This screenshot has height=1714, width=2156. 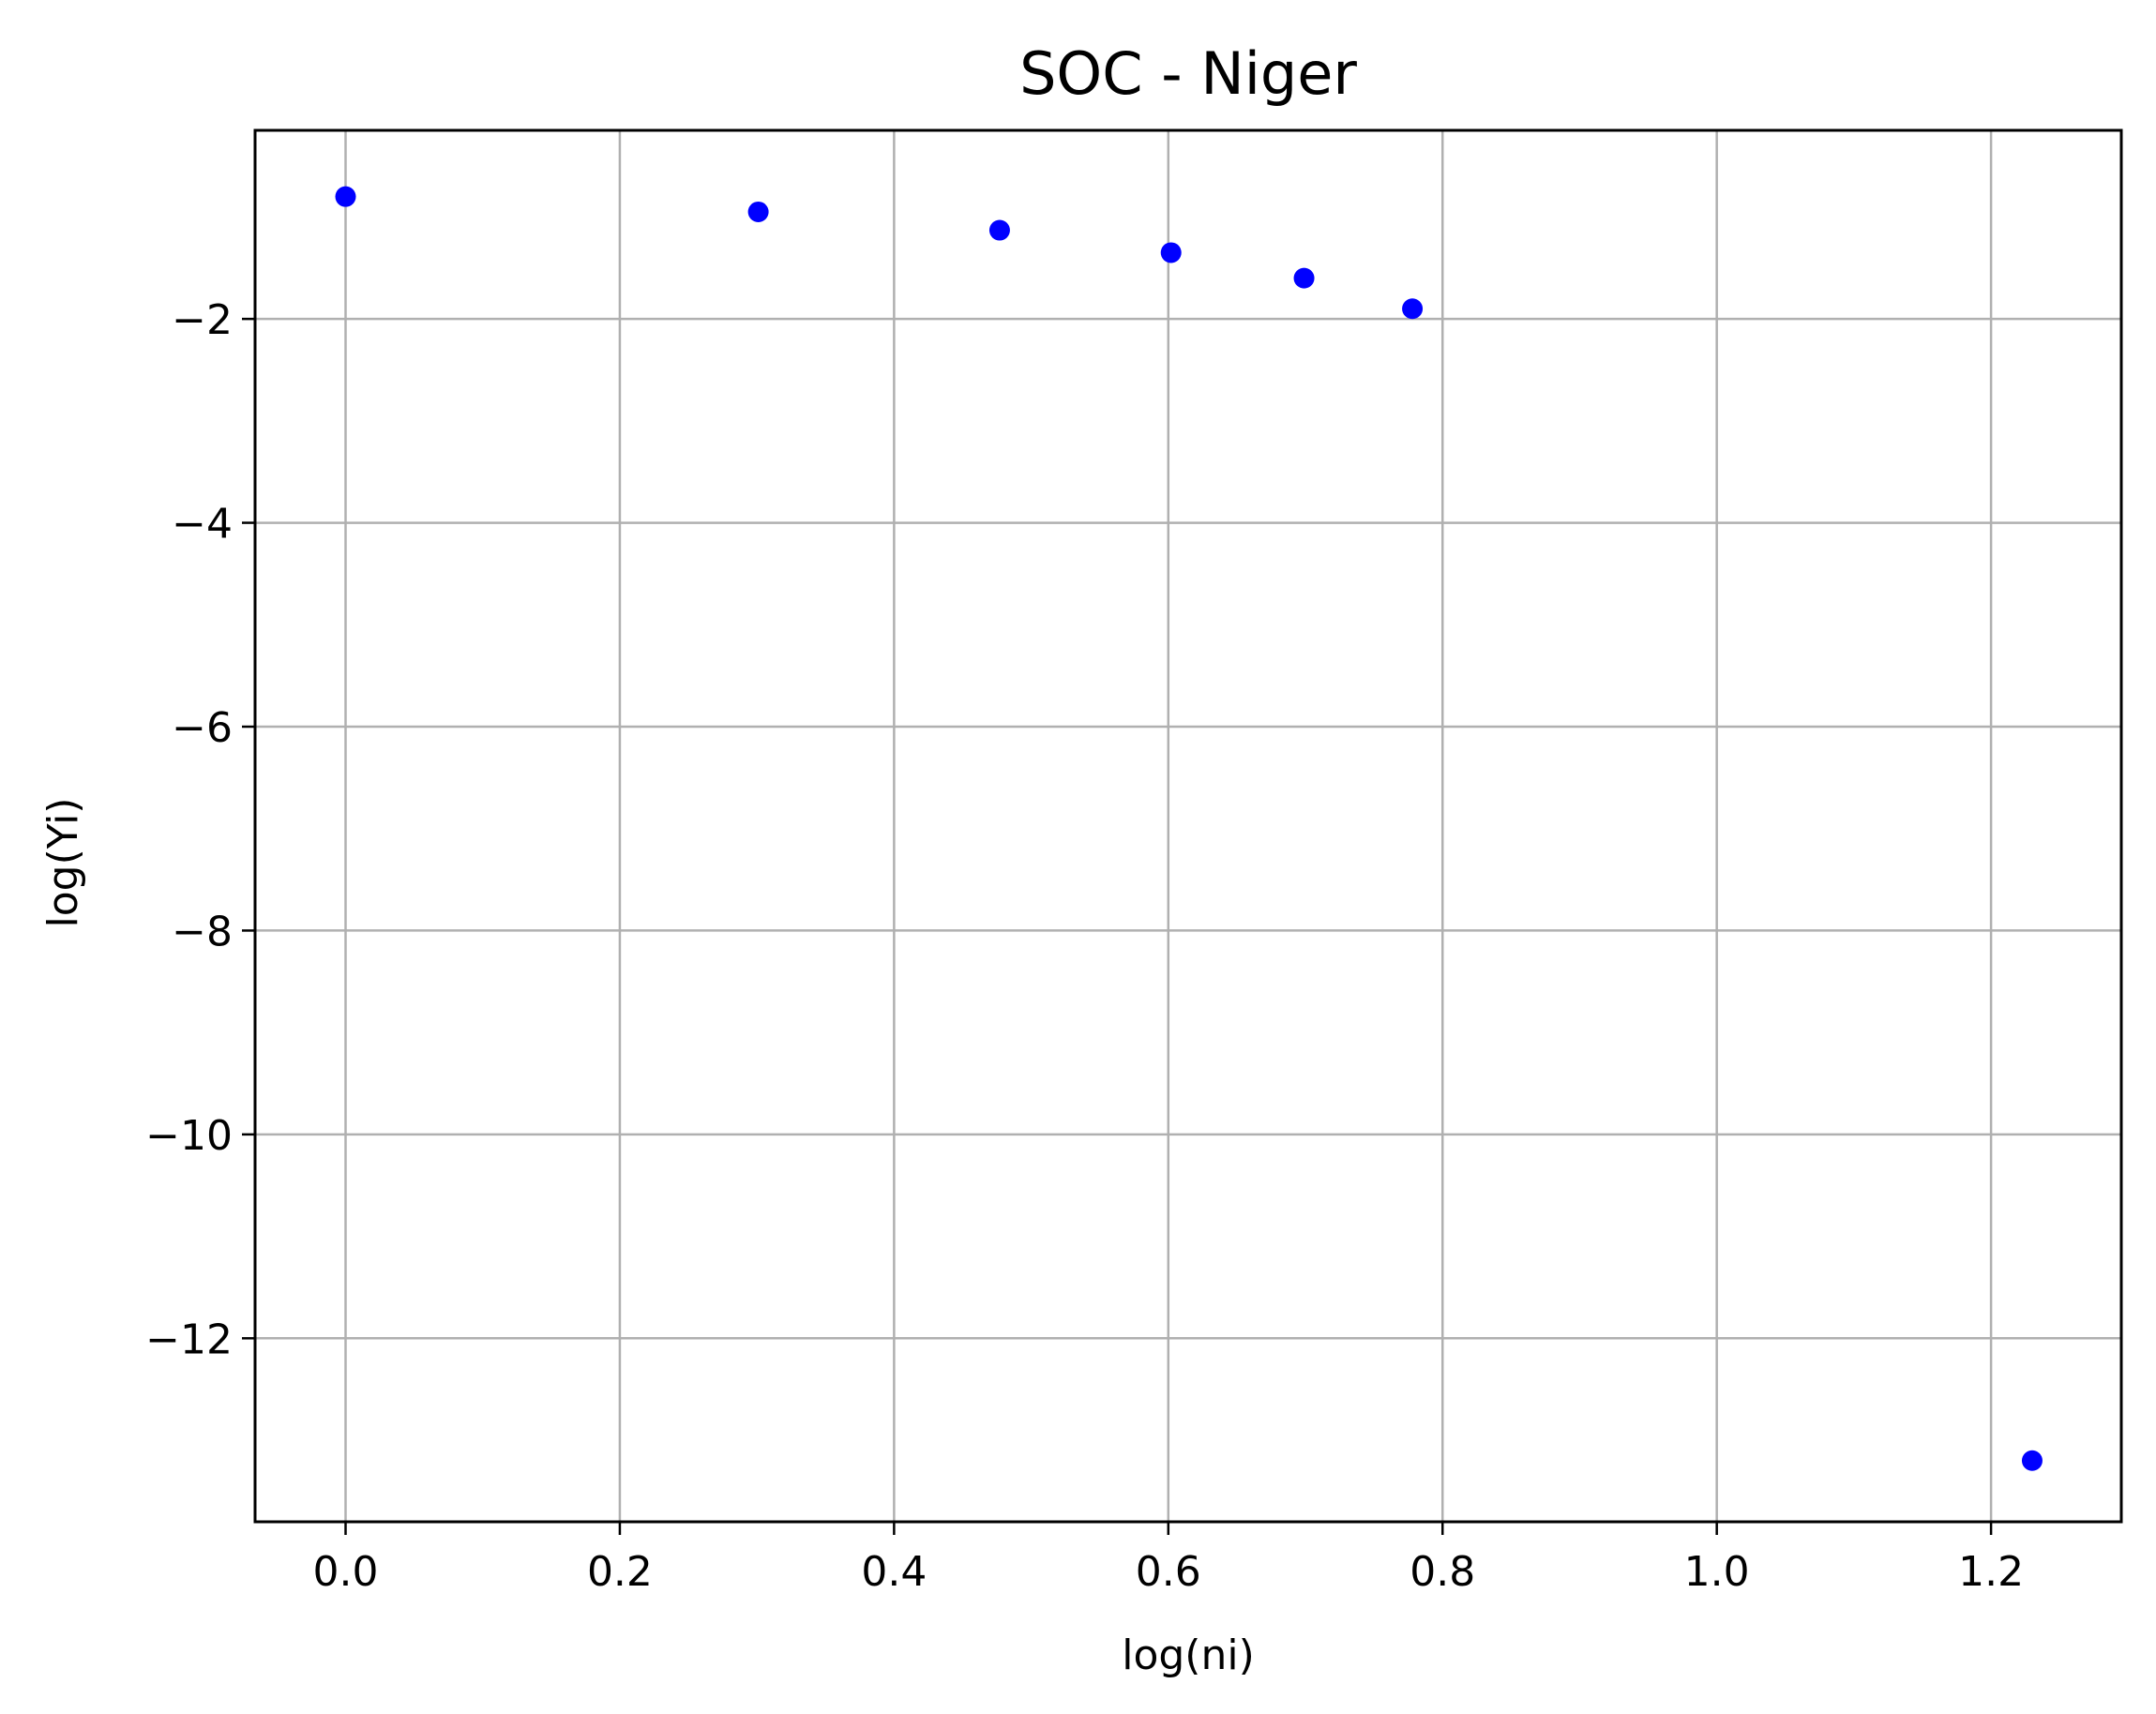 I want to click on x-tick-label: 0.4, so click(x=894, y=1572).